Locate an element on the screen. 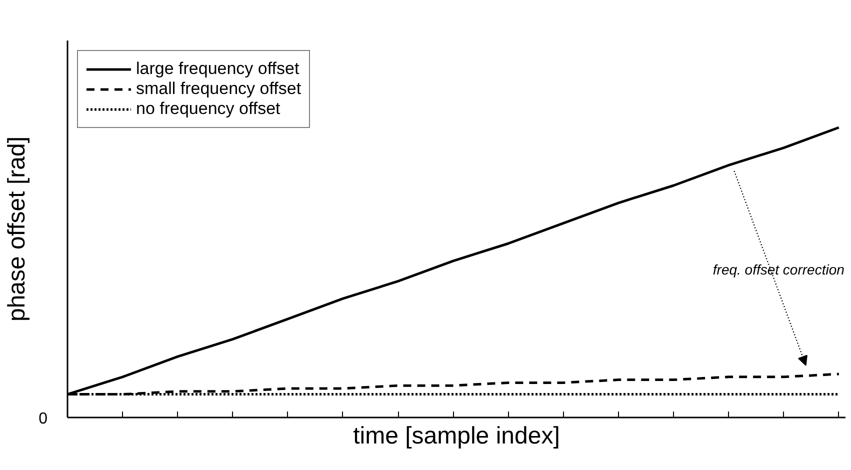 The height and width of the screenshot is (470, 851). annotation: freq. offset correction is located at coordinates (778, 269).